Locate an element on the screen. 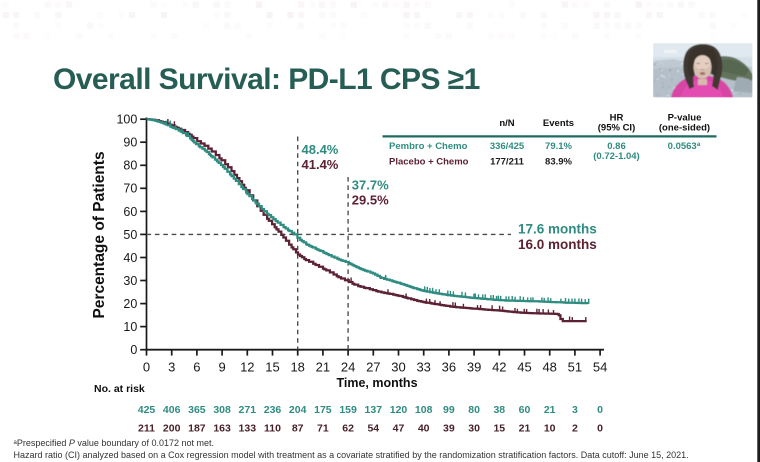 This screenshot has width=760, height=462. svg-text: 27 is located at coordinates (373, 366).